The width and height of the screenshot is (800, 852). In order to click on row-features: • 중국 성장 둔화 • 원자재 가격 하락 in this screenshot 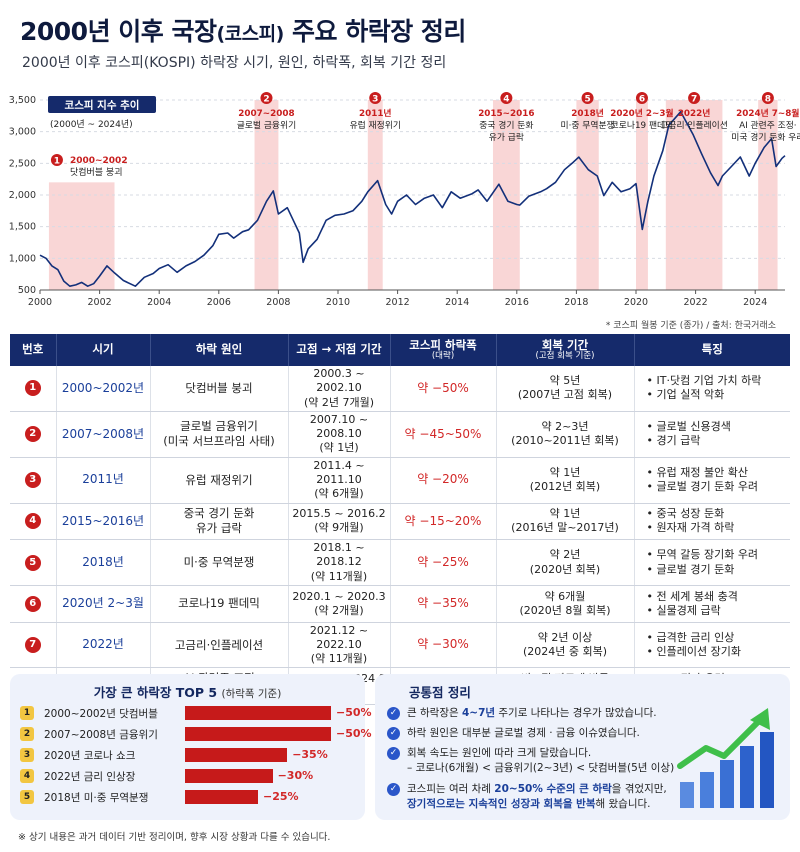, I will do `click(712, 522)`.